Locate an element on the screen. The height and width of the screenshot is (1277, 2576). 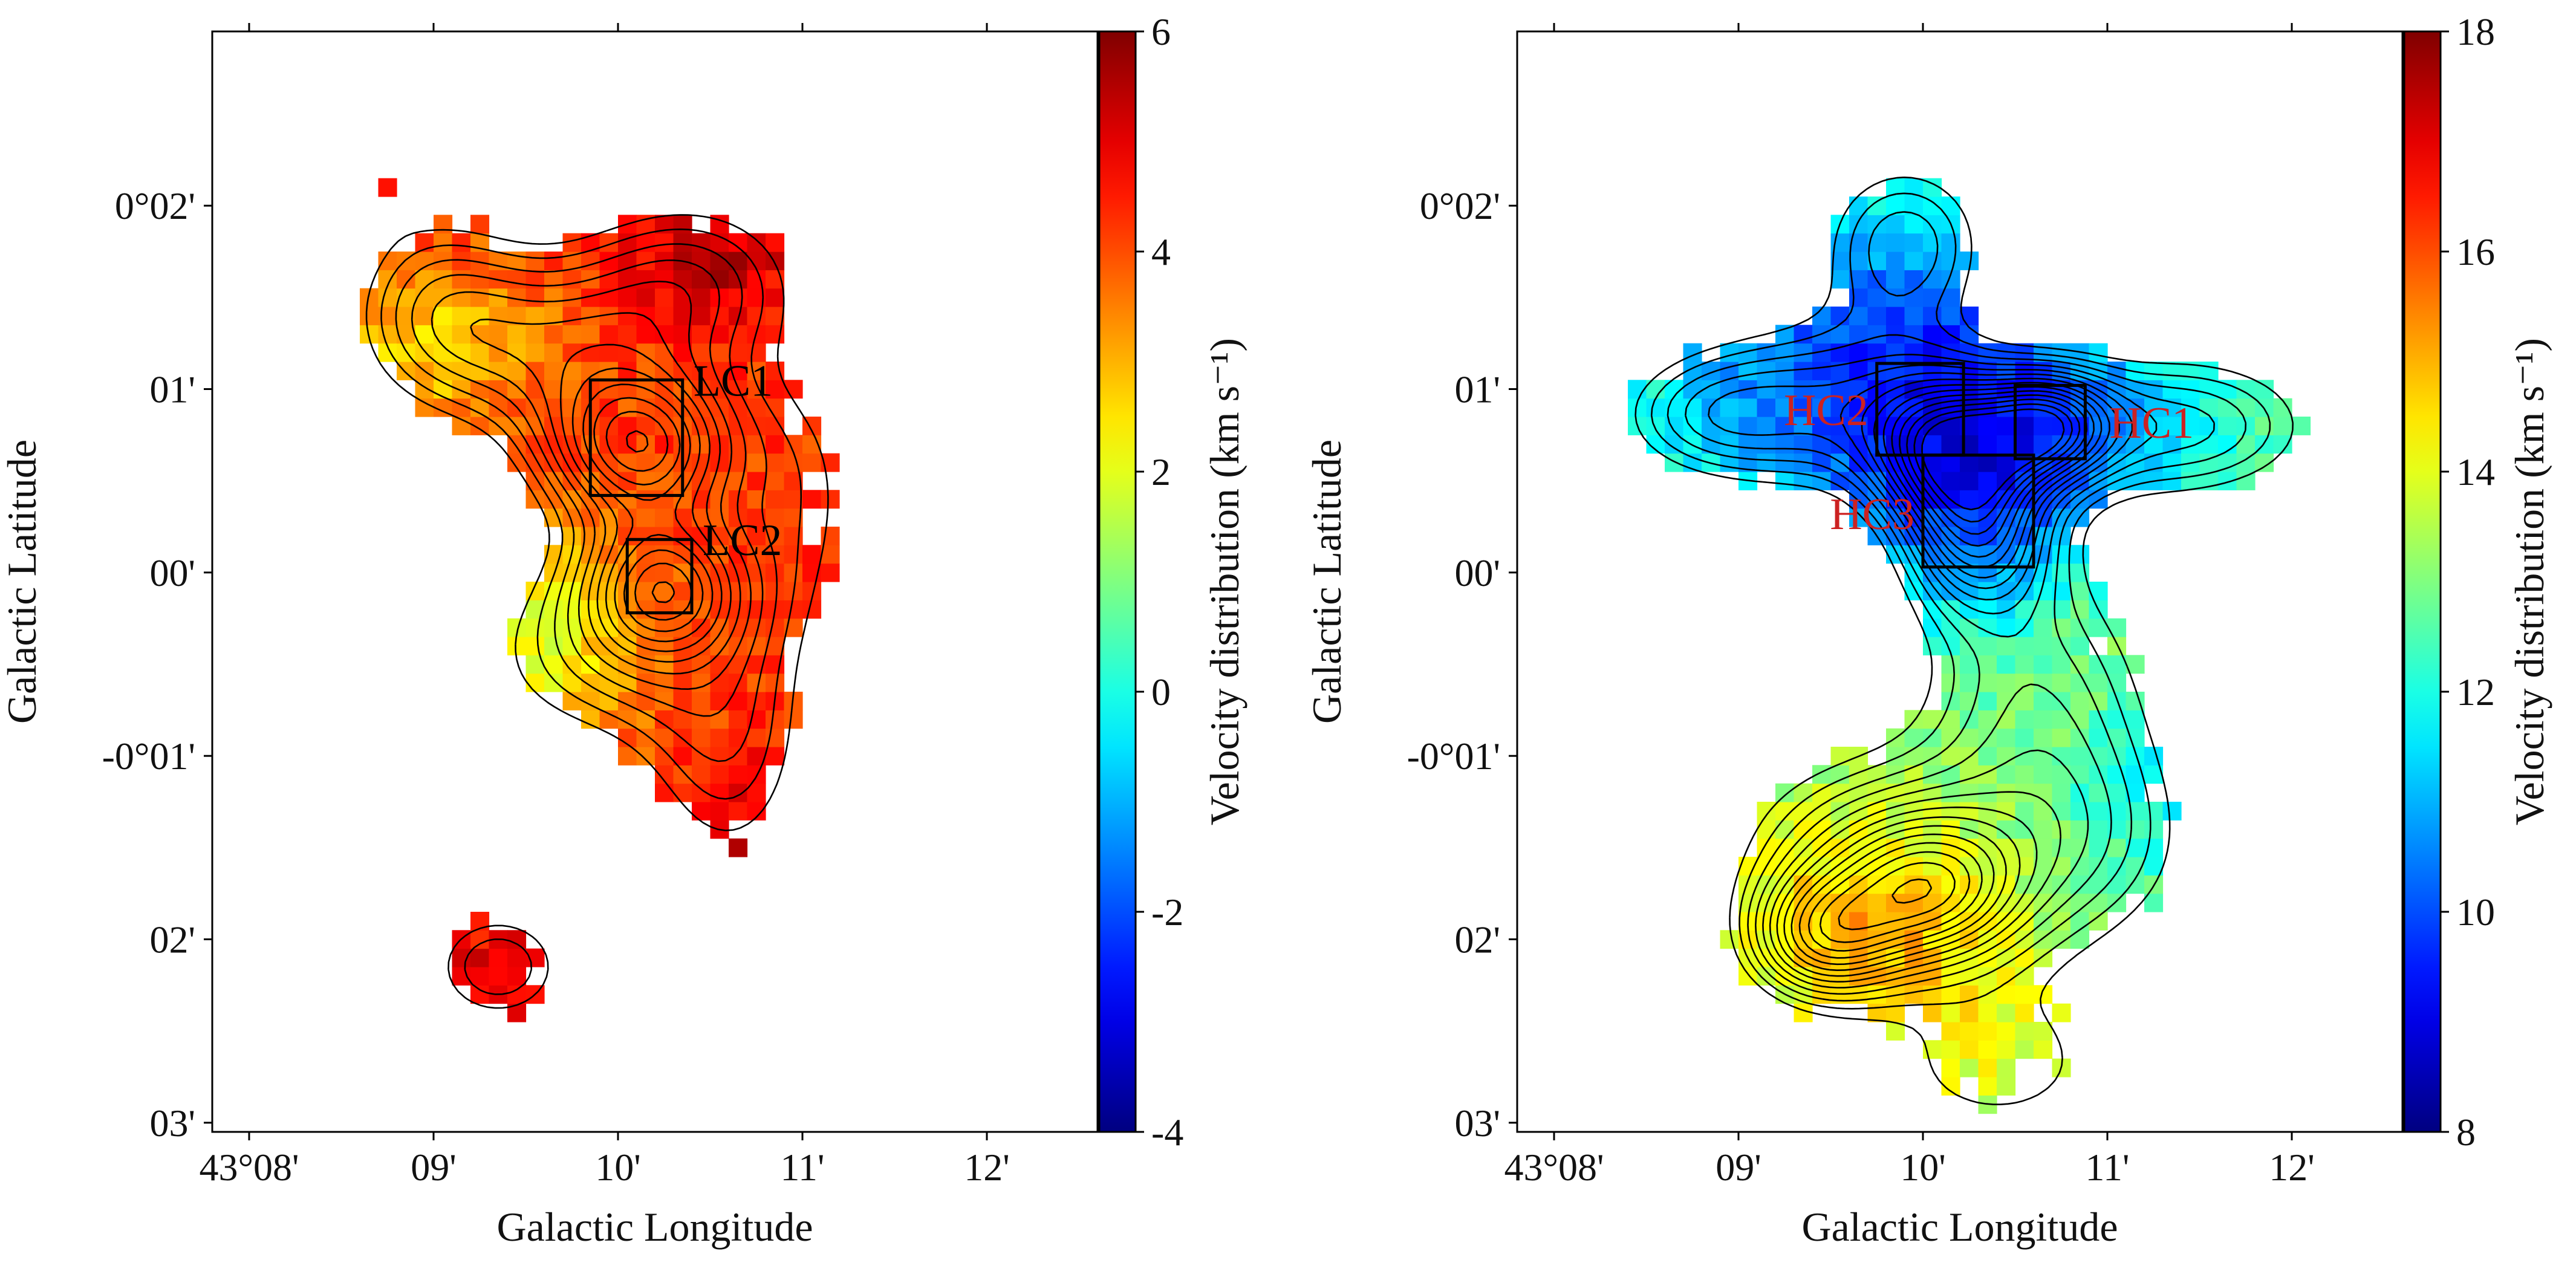
x-tick-label: 12' is located at coordinates (2292, 1167).